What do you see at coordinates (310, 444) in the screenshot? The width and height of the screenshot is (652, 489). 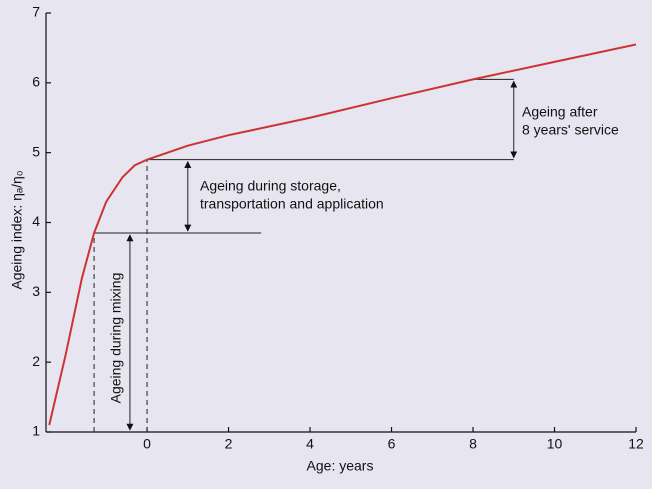 I see `x-tick-label: 4` at bounding box center [310, 444].